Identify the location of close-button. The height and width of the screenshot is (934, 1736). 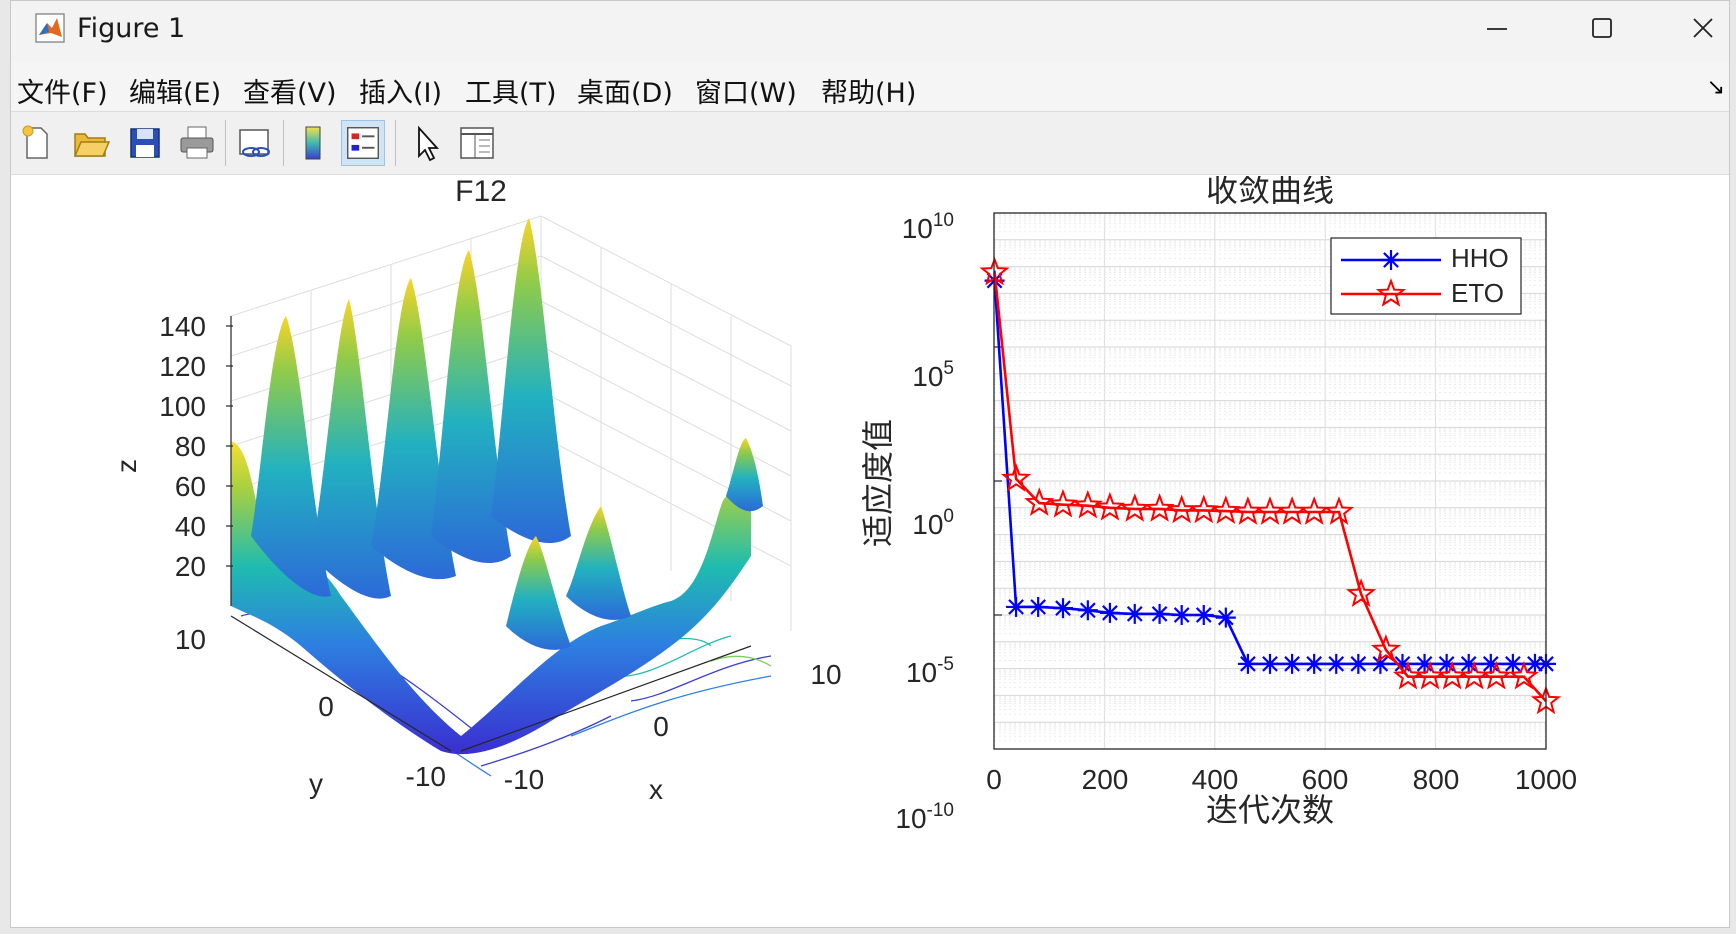
(1703, 29).